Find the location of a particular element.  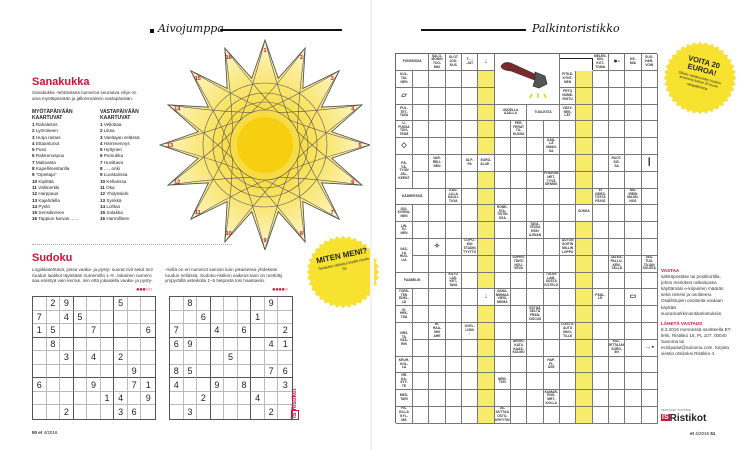

sudoku-cell: 5 is located at coordinates (53, 331).